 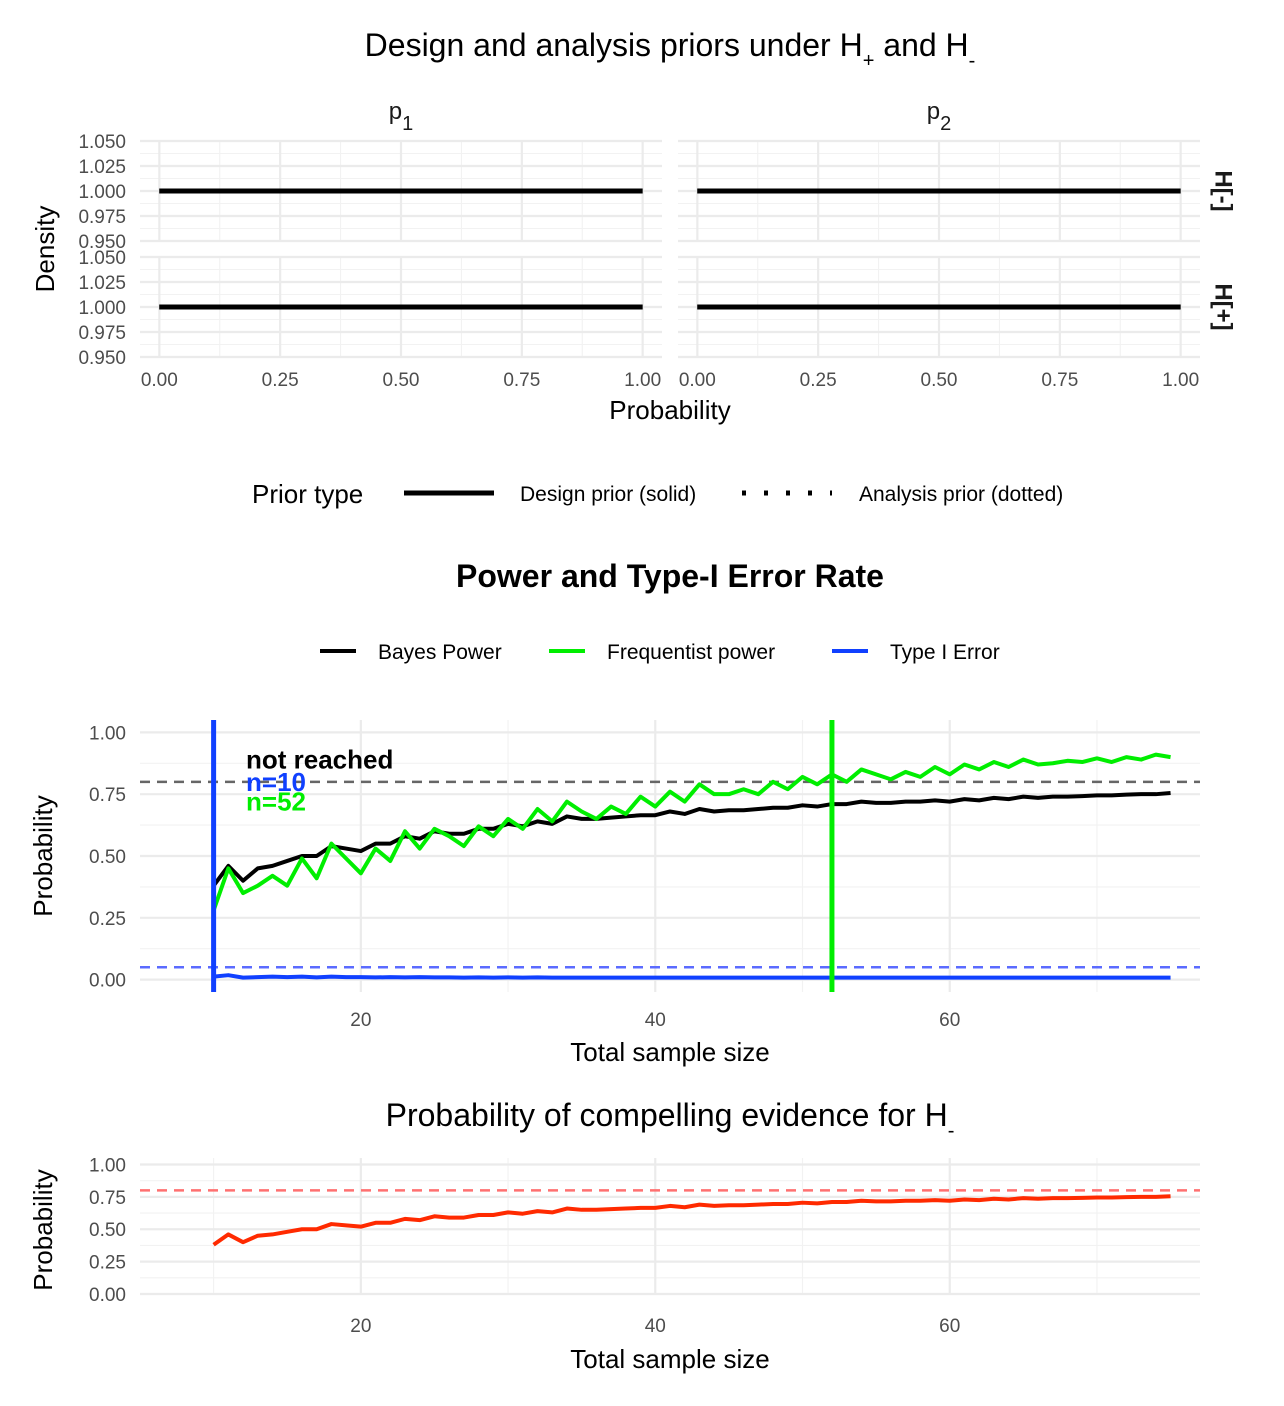 What do you see at coordinates (1223, 306) in the screenshot?
I see `facet-row-label: H[+]` at bounding box center [1223, 306].